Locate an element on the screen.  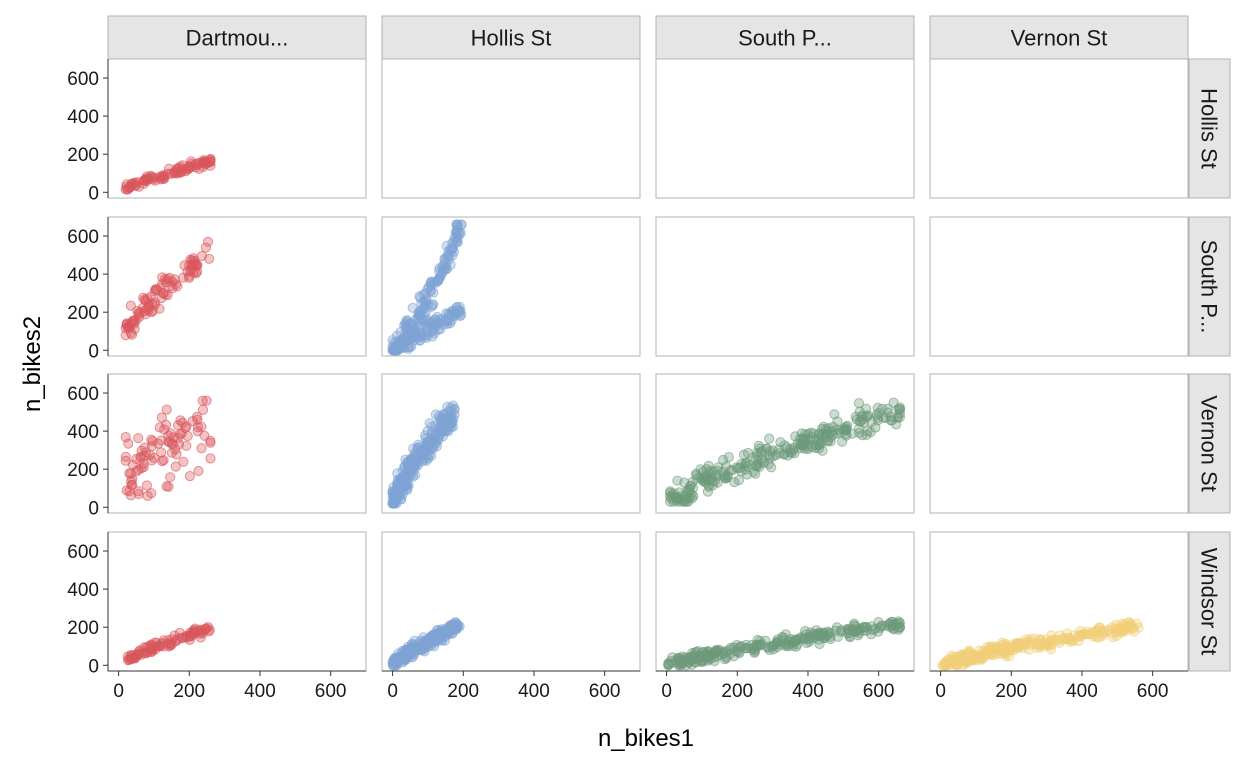
row-strip: Windsor St is located at coordinates (1209, 601).